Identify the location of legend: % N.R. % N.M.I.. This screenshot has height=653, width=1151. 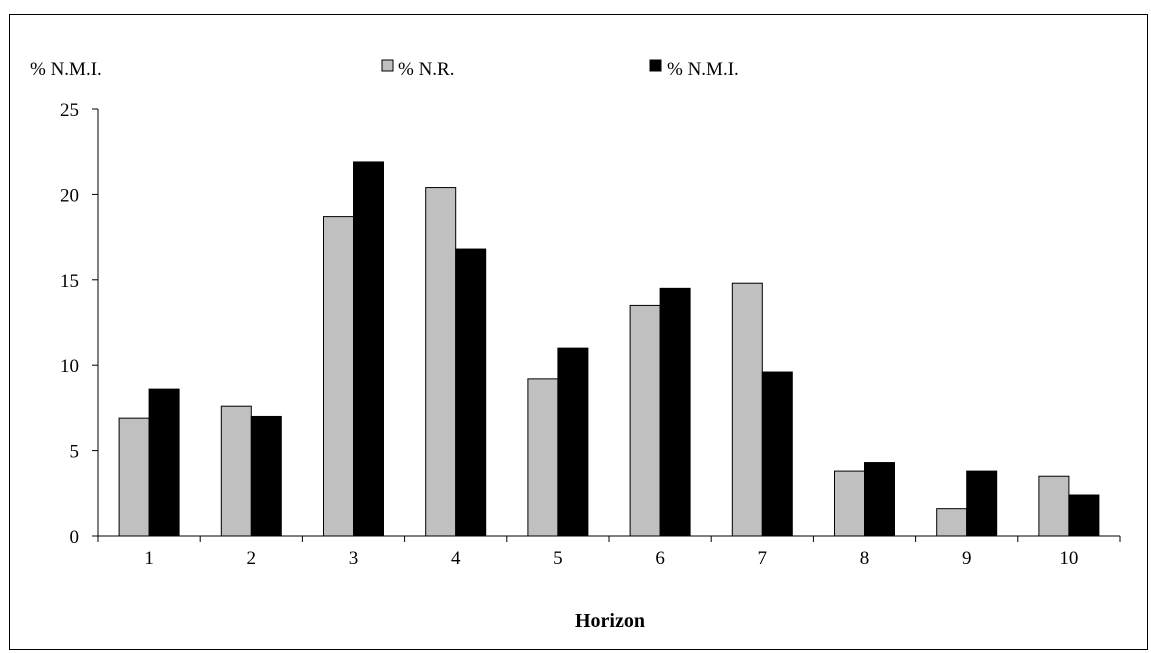
(560, 69).